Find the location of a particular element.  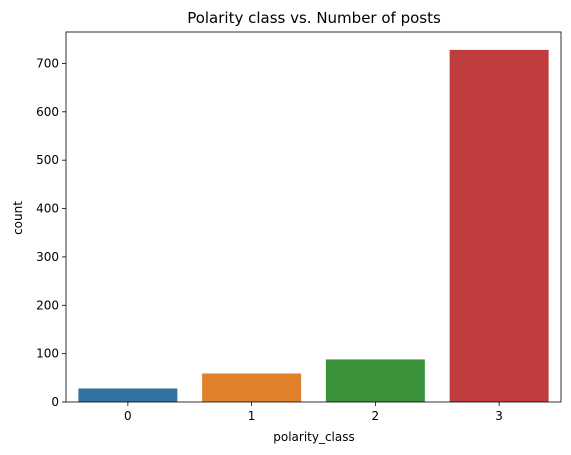

y-axis-label: count is located at coordinates (18, 218).